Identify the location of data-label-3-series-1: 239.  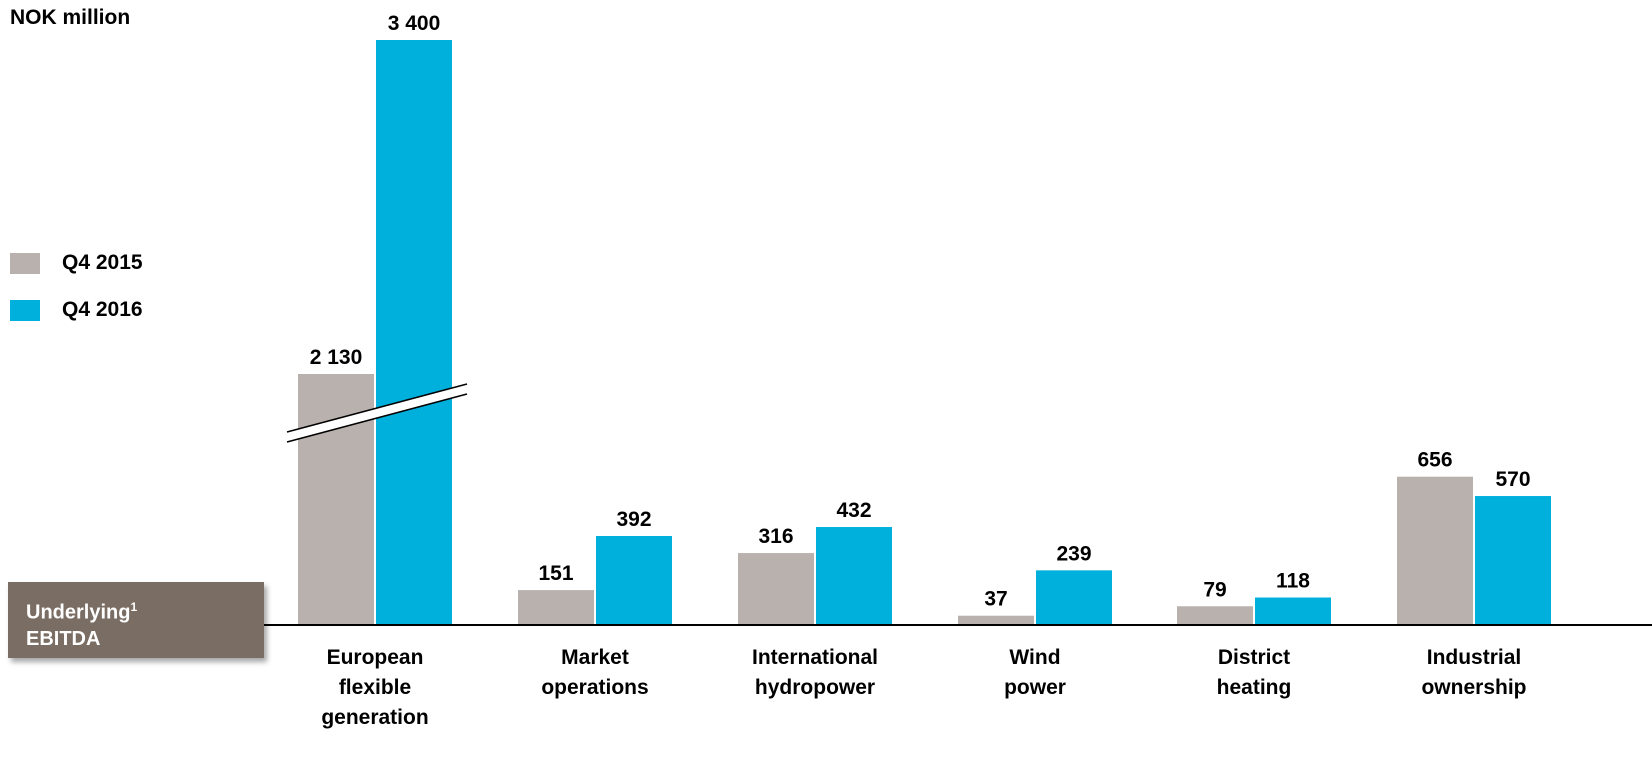
(1073, 553).